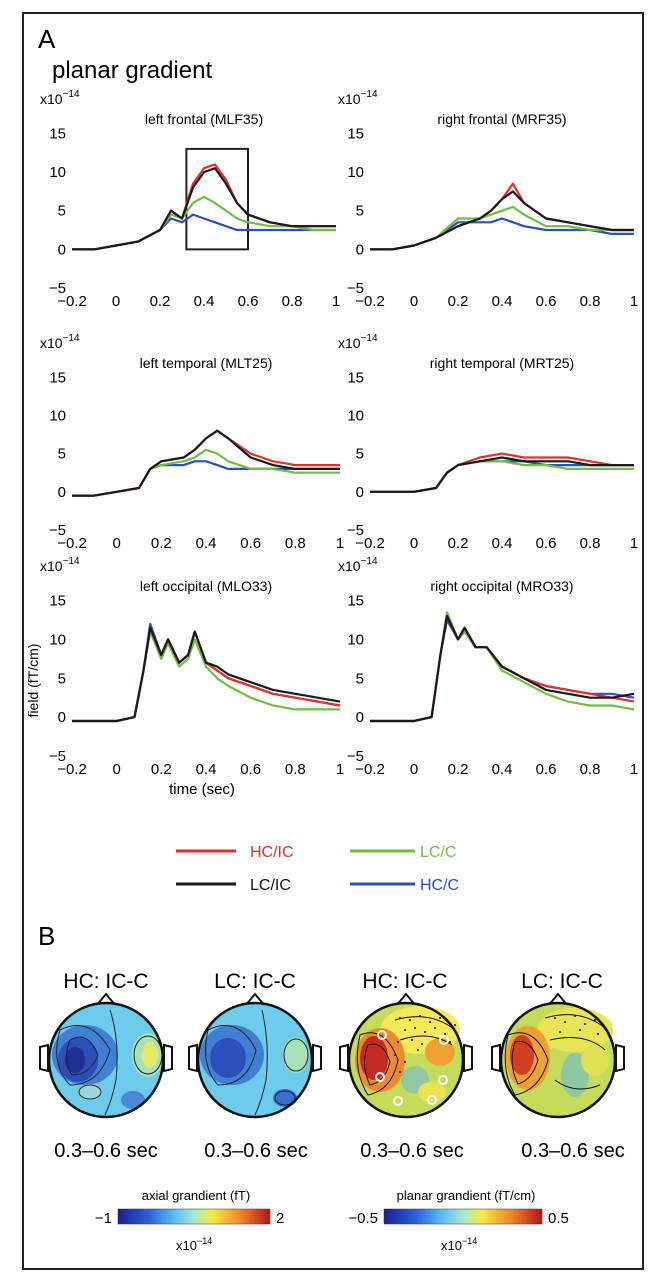 The width and height of the screenshot is (653, 1276). What do you see at coordinates (438, 852) in the screenshot?
I see `legend-label-lc-c: LC/C` at bounding box center [438, 852].